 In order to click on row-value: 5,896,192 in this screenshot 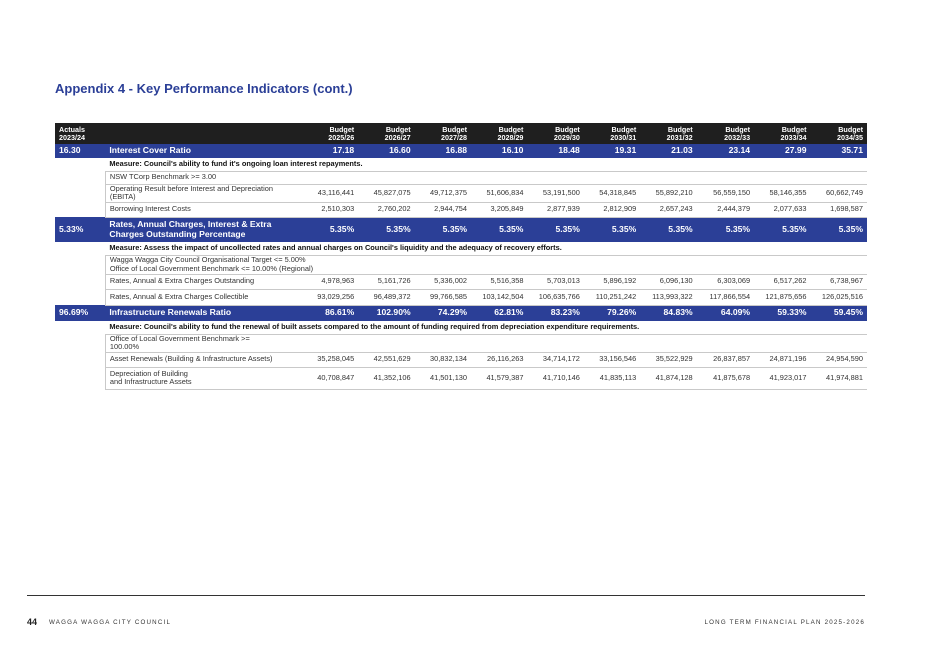, I will do `click(612, 282)`.